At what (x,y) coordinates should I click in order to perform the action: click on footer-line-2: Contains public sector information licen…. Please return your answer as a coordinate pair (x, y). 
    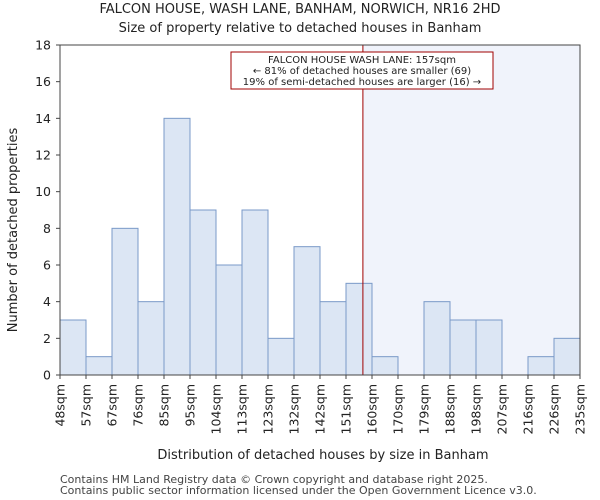
    Looking at the image, I should click on (298, 490).